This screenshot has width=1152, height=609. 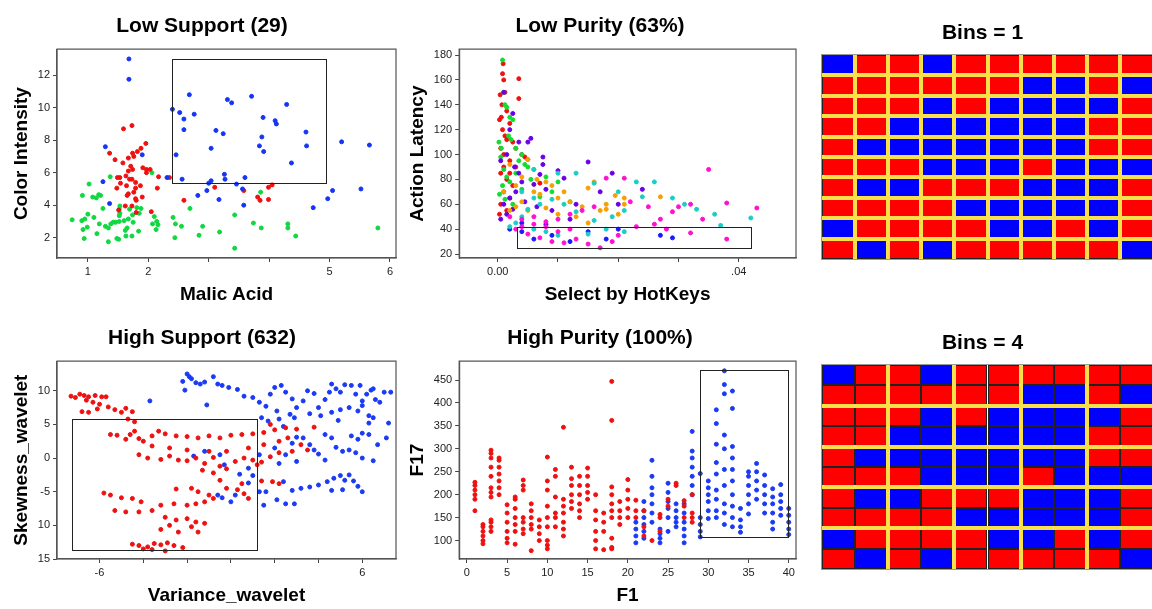 What do you see at coordinates (20, 153) in the screenshot?
I see `y-axis-title: Color Intensity` at bounding box center [20, 153].